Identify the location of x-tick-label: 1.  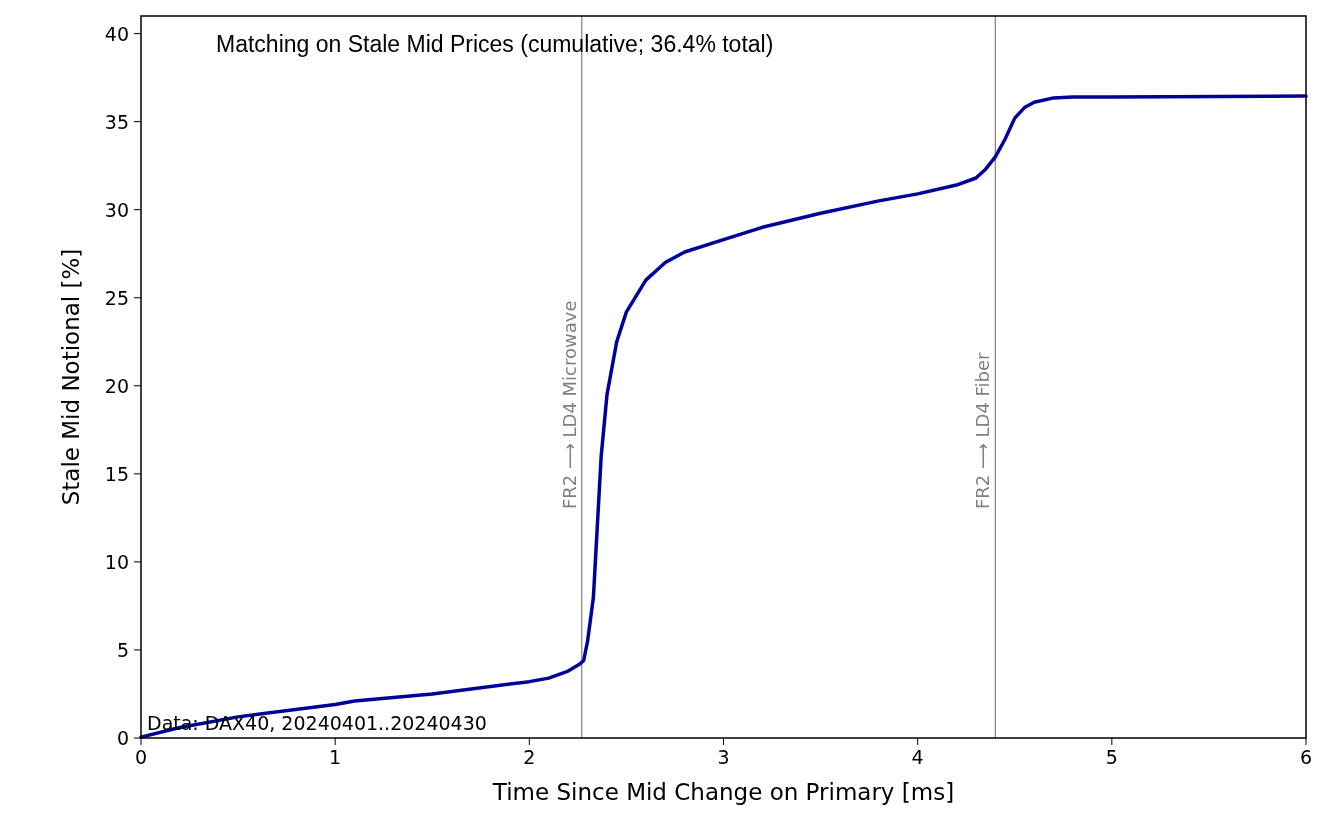
(335, 757).